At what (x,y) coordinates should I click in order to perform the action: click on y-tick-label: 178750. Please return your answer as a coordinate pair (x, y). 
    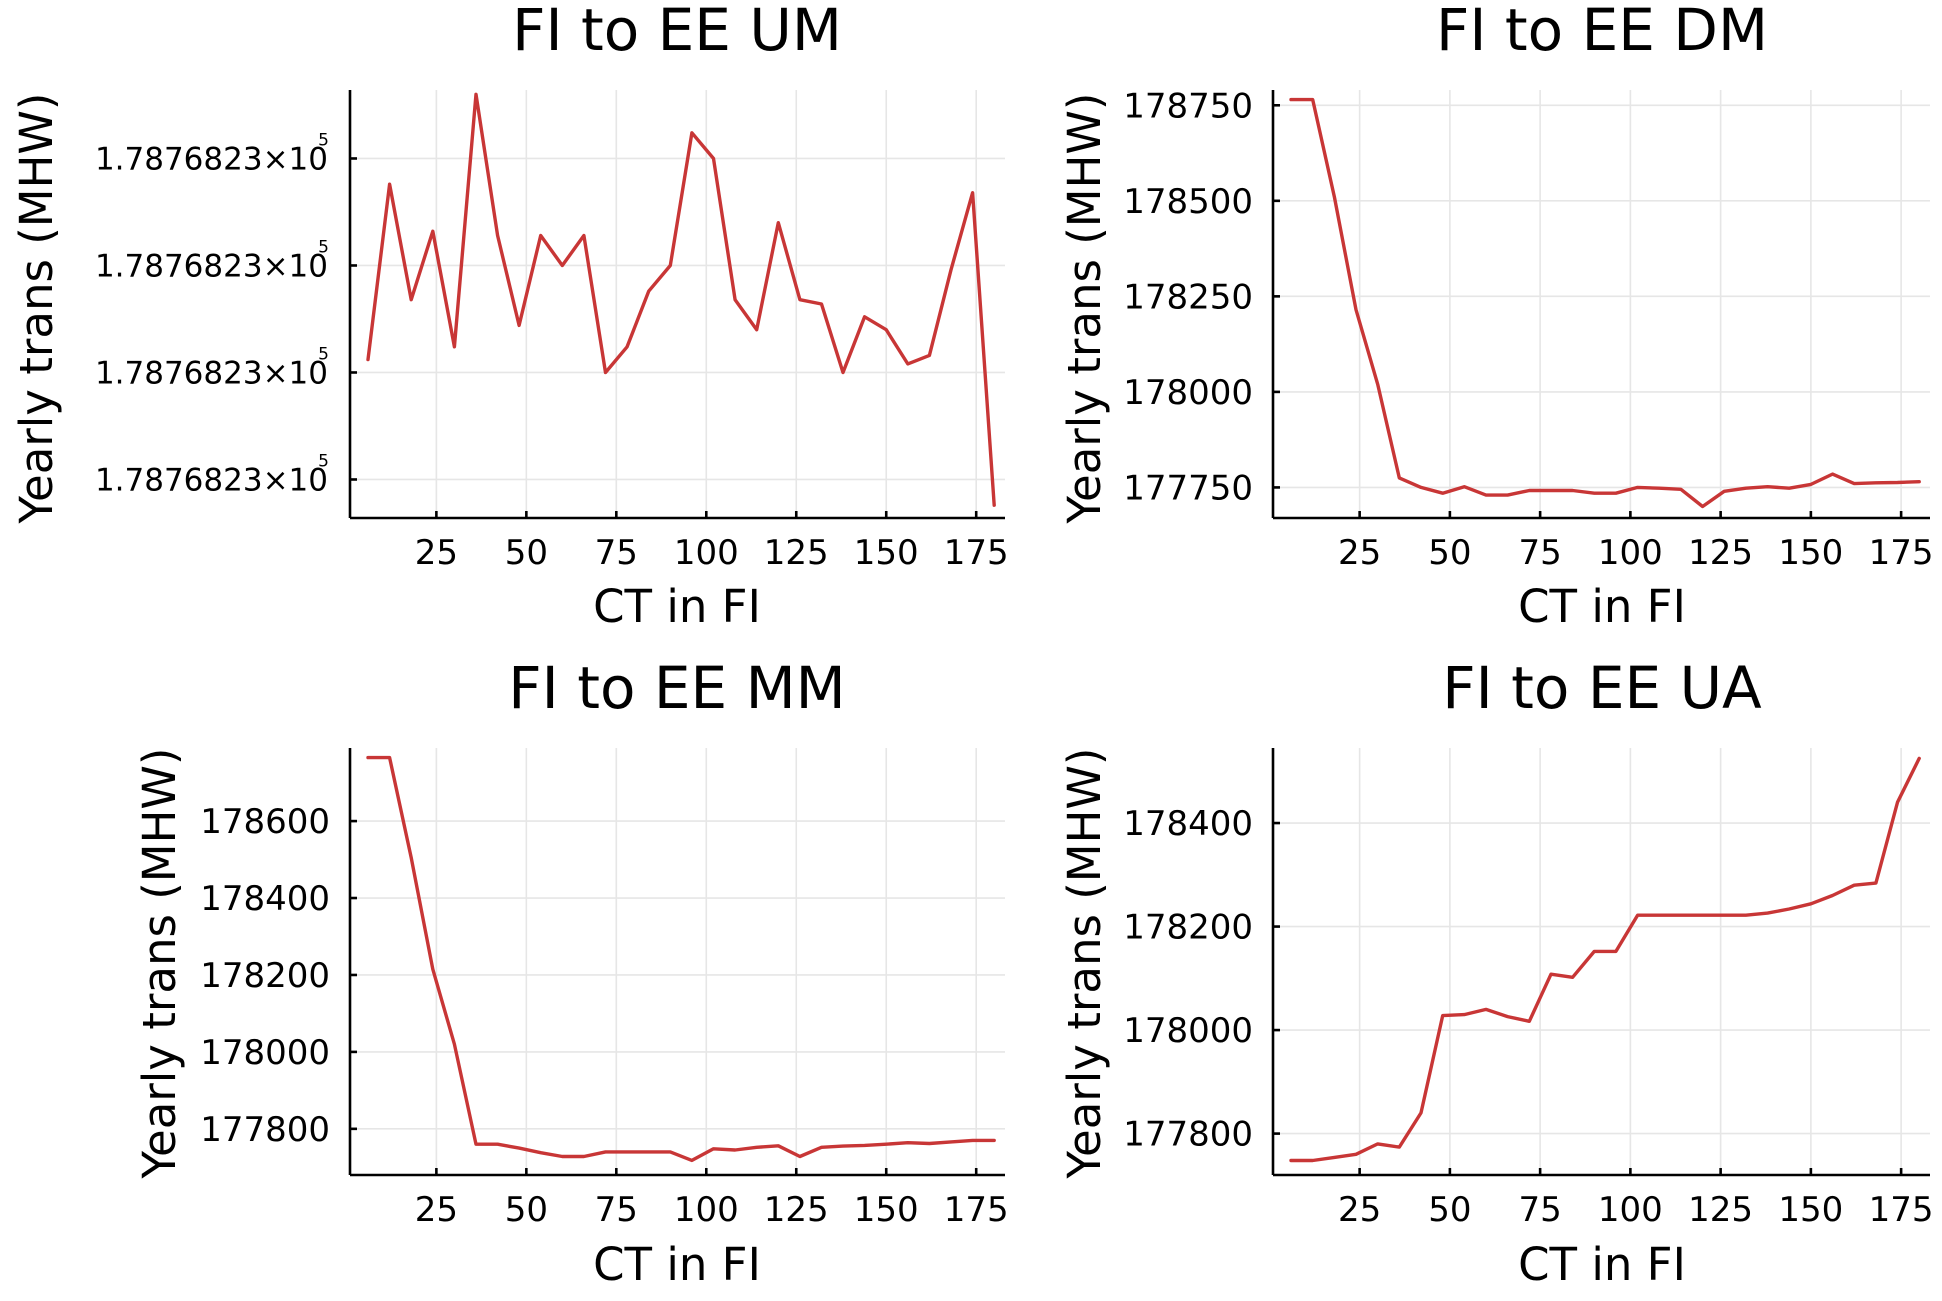
    Looking at the image, I should click on (1188, 106).